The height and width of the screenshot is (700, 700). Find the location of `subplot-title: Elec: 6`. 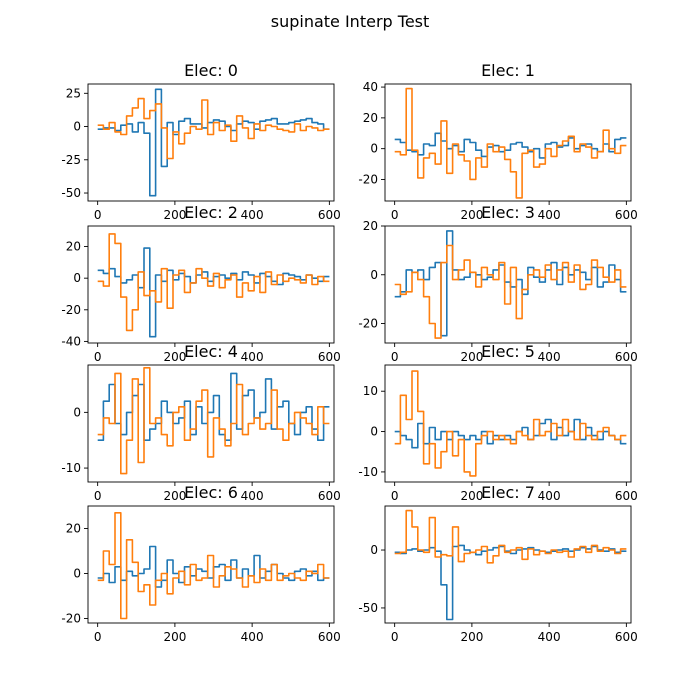

subplot-title: Elec: 6 is located at coordinates (211, 492).